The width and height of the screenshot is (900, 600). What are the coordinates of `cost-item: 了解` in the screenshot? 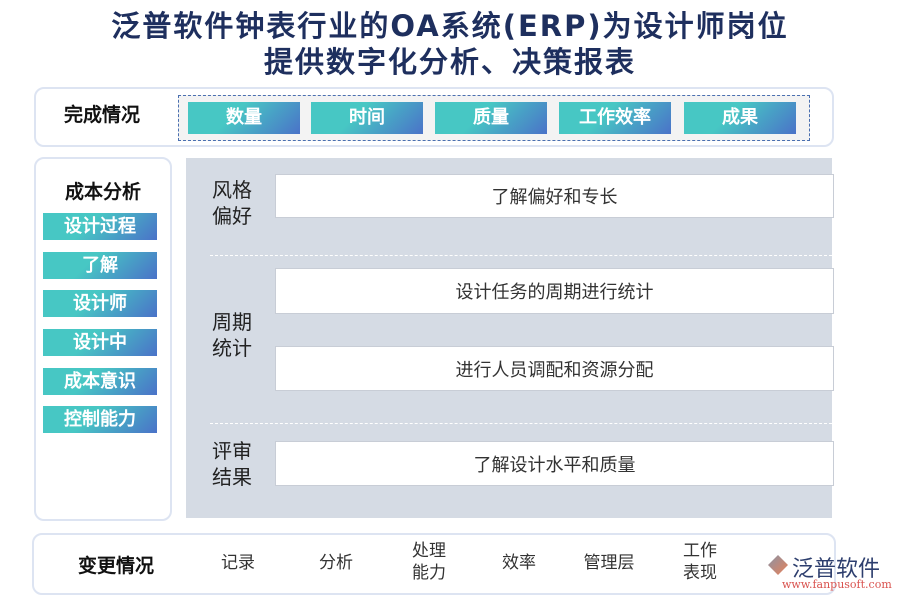 It's located at (100, 265).